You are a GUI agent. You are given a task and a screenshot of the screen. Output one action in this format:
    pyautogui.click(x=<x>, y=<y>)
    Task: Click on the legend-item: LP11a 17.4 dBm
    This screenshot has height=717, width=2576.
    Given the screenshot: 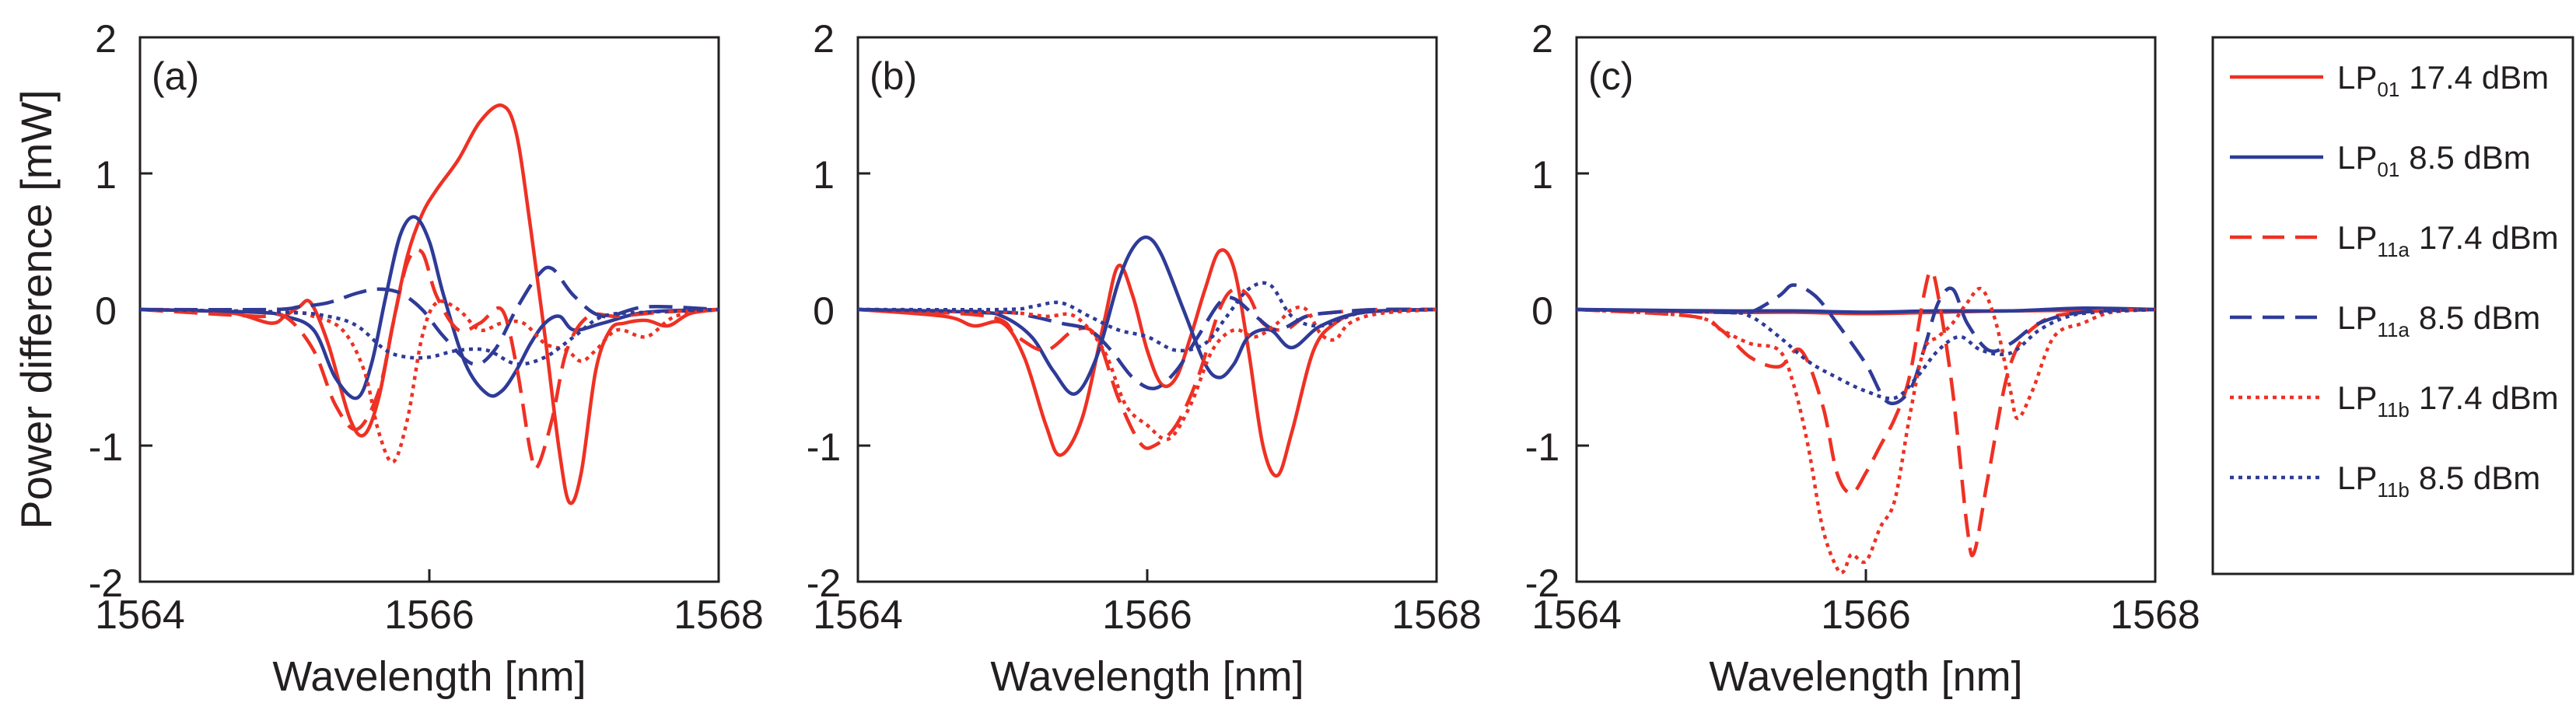 What is the action you would take?
    pyautogui.click(x=2394, y=240)
    